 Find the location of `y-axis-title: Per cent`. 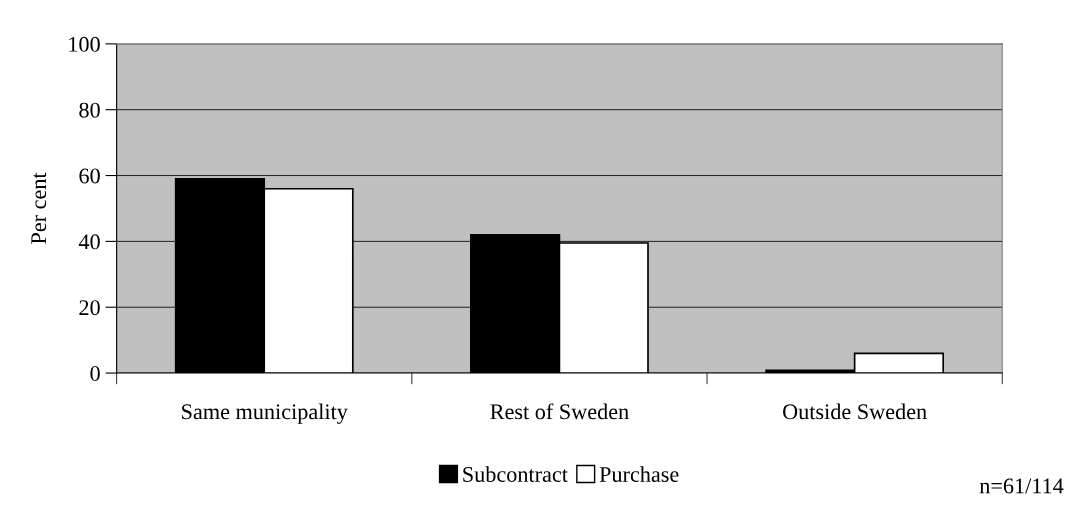

y-axis-title: Per cent is located at coordinates (39, 208).